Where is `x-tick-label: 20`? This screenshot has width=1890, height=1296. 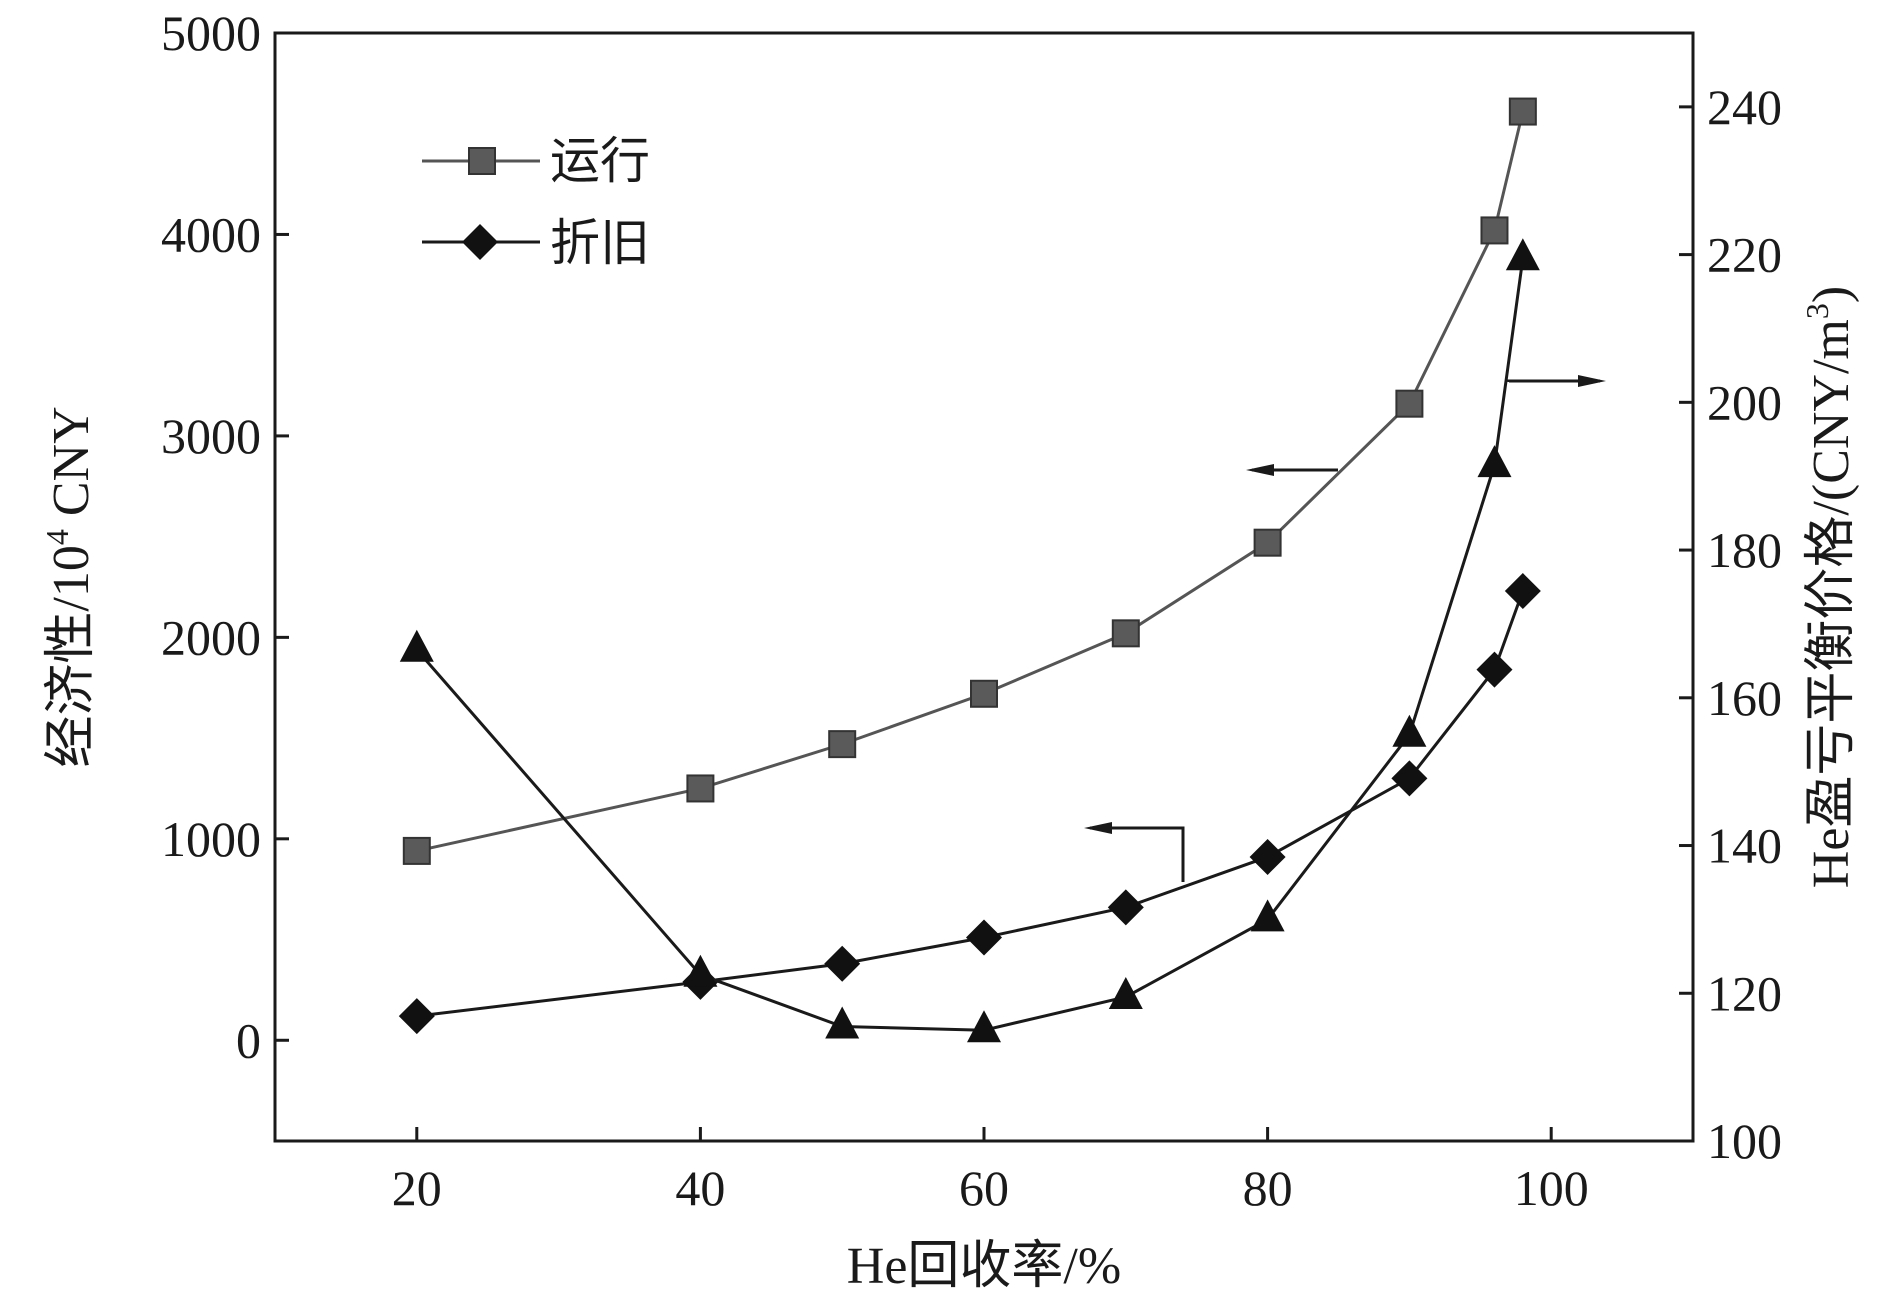 x-tick-label: 20 is located at coordinates (417, 1188).